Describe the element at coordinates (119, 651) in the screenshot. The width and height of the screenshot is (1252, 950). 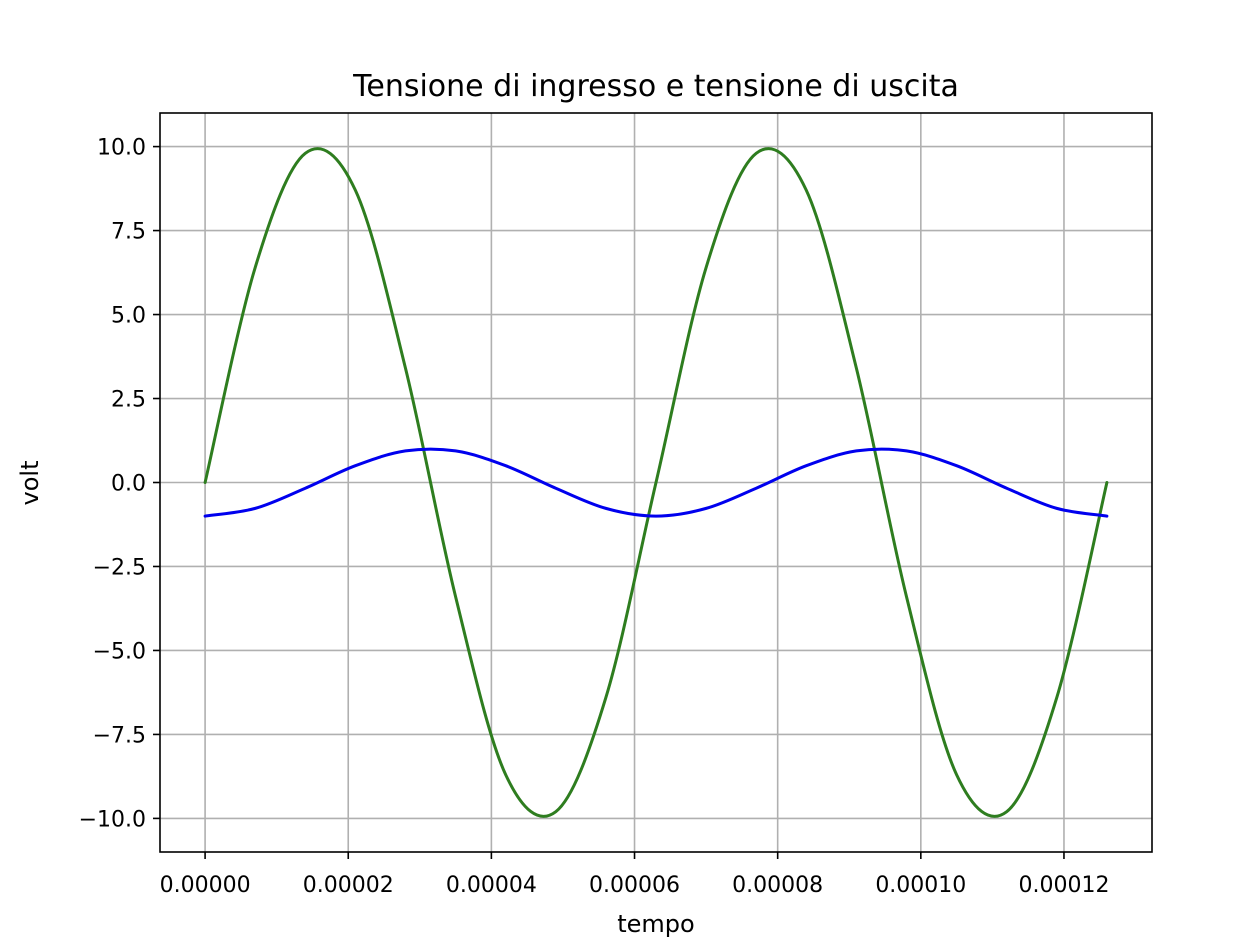
I see `y-tick-label: −5.0` at that location.